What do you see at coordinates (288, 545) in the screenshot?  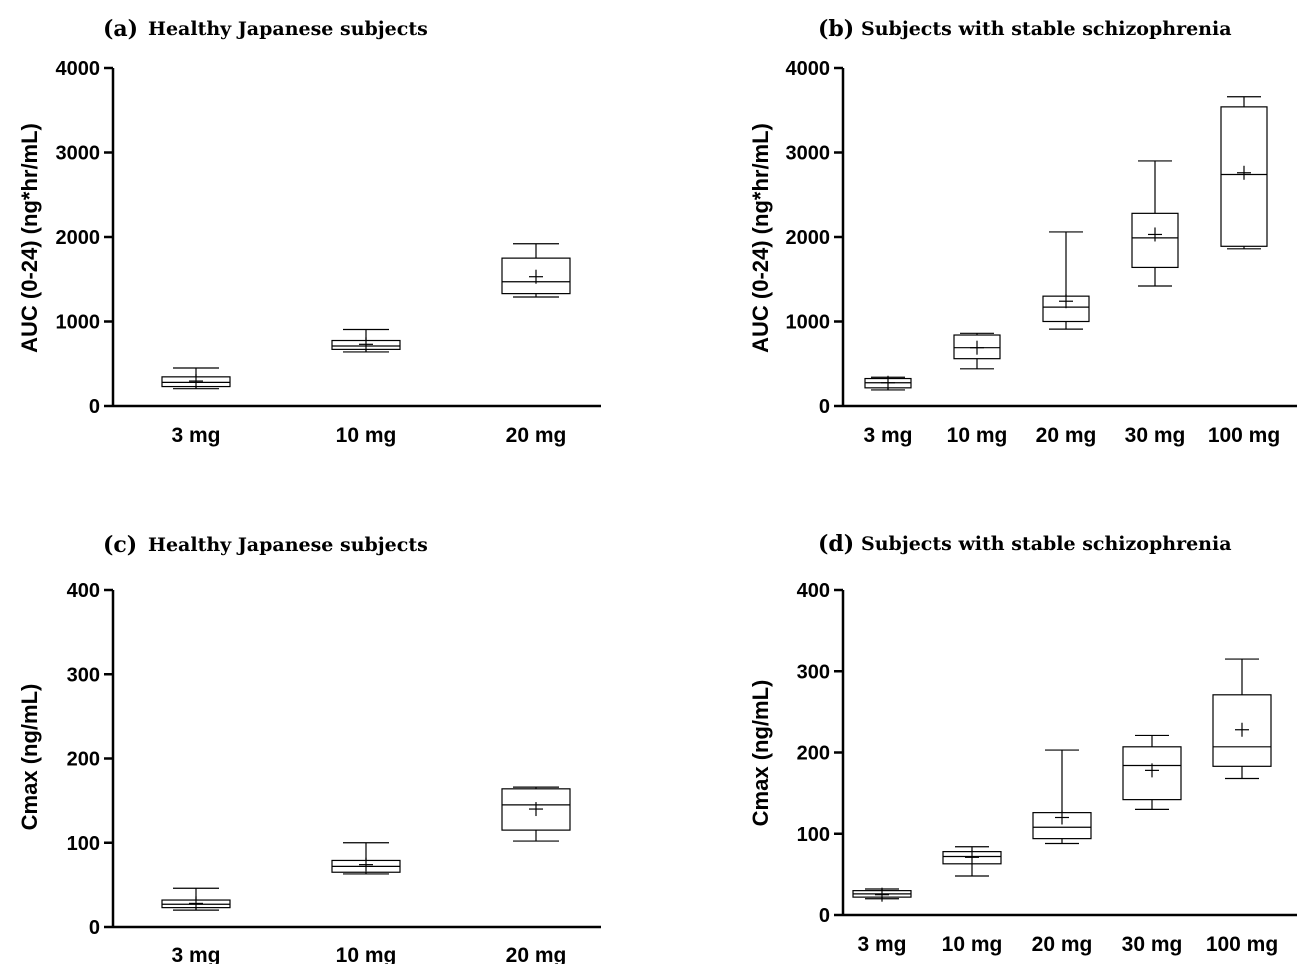 I see `panel-c-title: Healthy Japanese subjects` at bounding box center [288, 545].